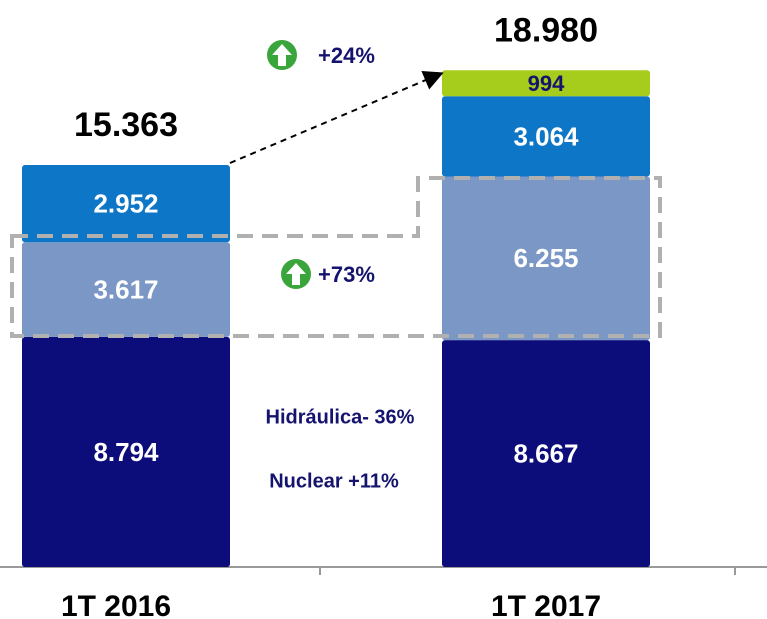  What do you see at coordinates (126, 125) in the screenshot?
I see `total-label: 15.363` at bounding box center [126, 125].